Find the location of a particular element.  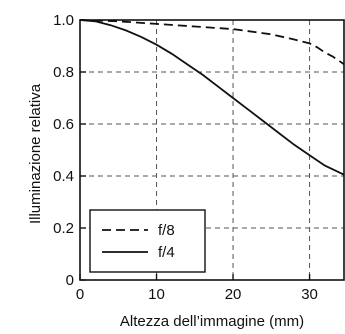

y-tick-label-4: 0.8 is located at coordinates (63, 72).